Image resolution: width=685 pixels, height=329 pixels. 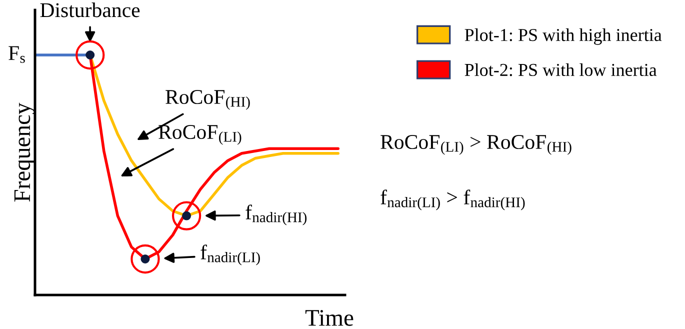 What do you see at coordinates (276, 215) in the screenshot?
I see `annotation: f$_{nadir(HI)}$` at bounding box center [276, 215].